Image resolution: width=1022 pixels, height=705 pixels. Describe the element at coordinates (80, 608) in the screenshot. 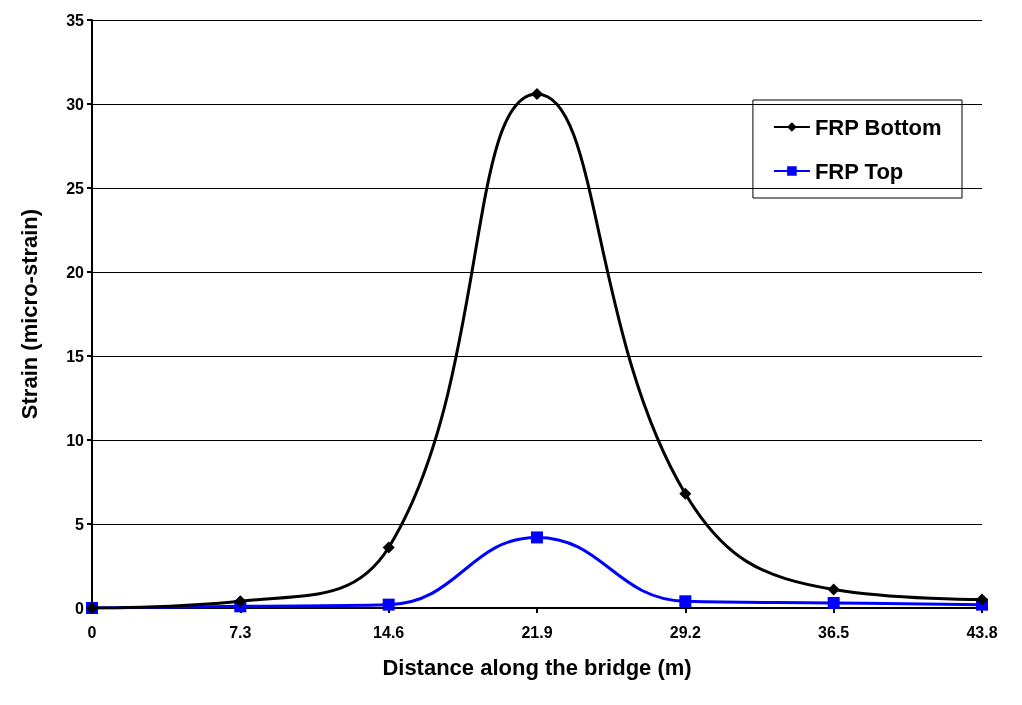

I see `y-tick-label: 0` at that location.